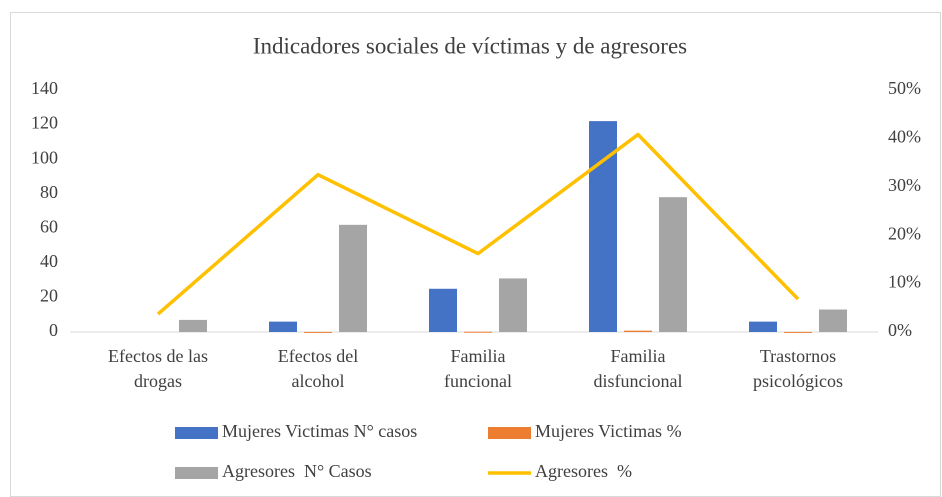 This screenshot has height=497, width=942. What do you see at coordinates (904, 88) in the screenshot?
I see `y2-tick-label: 50%` at bounding box center [904, 88].